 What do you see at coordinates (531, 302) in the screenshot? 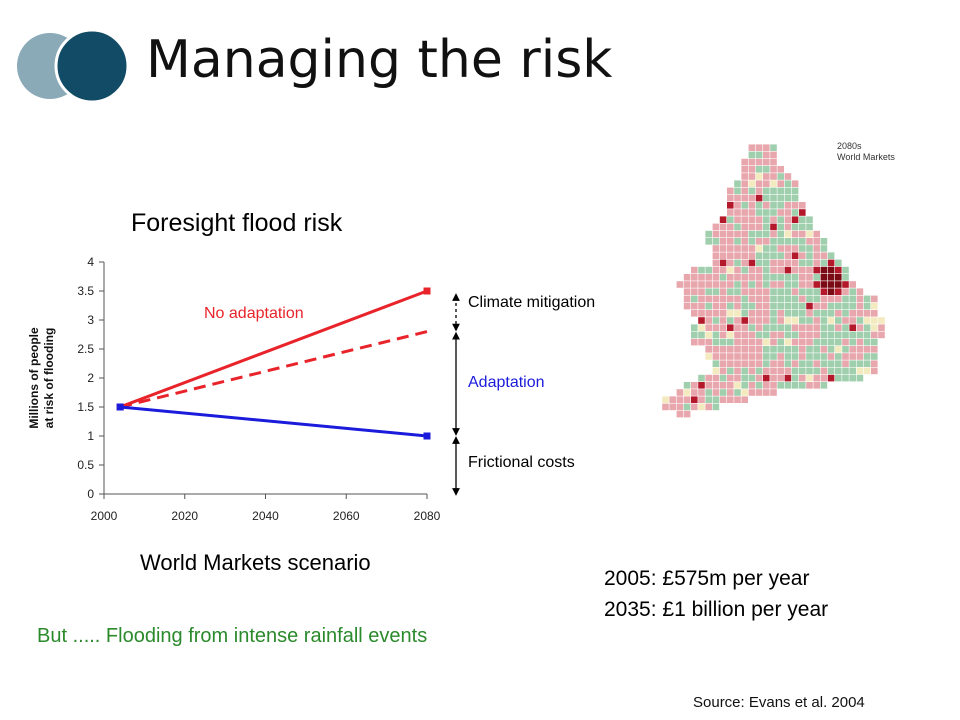
I see `bracket-label-0: Climate mitigation` at bounding box center [531, 302].